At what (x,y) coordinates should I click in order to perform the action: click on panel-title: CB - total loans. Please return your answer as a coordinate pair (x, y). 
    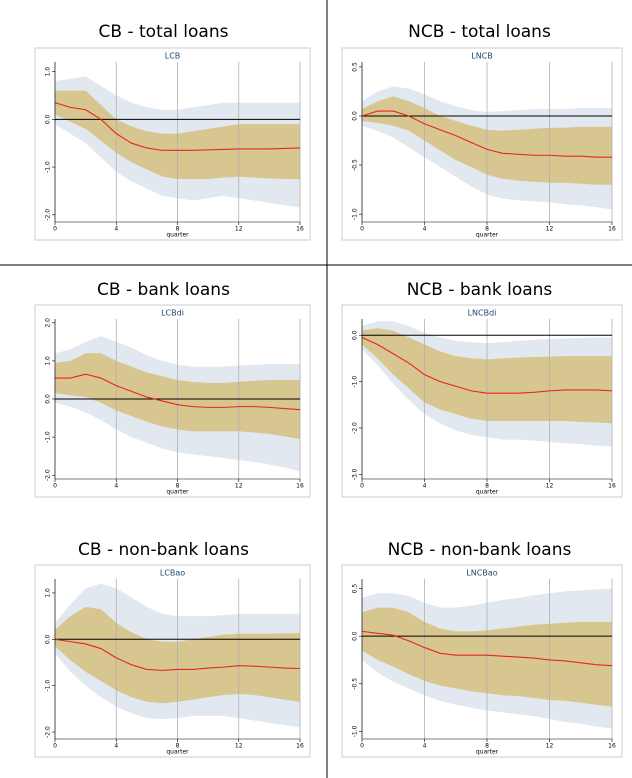
    Looking at the image, I should click on (164, 32).